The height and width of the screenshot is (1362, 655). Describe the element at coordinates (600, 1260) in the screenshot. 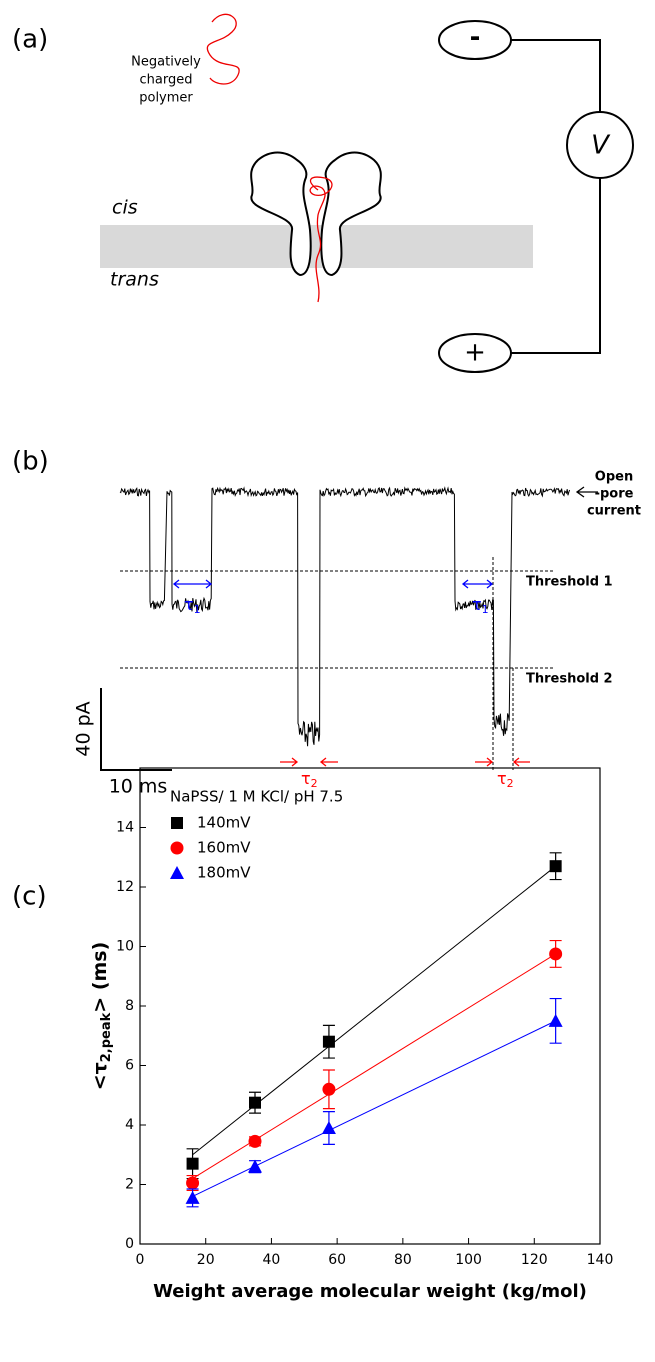

I see `x-tick-label: 140` at that location.